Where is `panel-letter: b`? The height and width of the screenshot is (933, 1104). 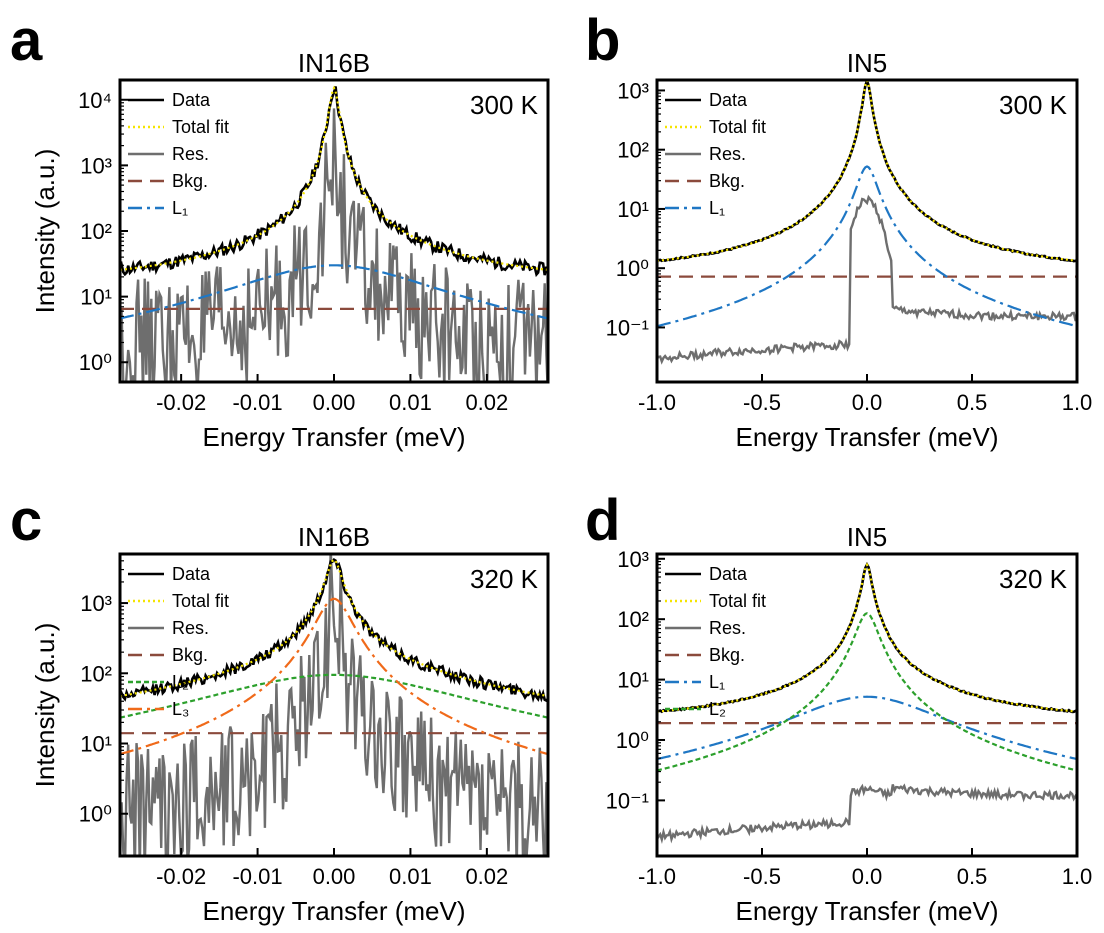 panel-letter: b is located at coordinates (602, 40).